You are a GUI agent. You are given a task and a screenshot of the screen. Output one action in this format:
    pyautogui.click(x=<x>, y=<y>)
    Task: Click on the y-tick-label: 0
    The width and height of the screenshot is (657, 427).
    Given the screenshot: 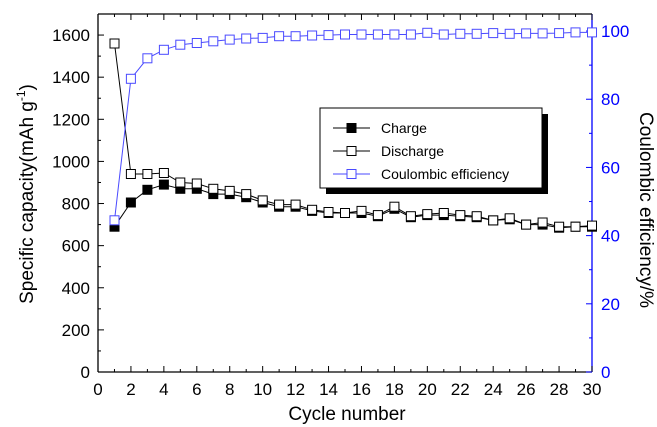 What is the action you would take?
    pyautogui.click(x=85, y=372)
    